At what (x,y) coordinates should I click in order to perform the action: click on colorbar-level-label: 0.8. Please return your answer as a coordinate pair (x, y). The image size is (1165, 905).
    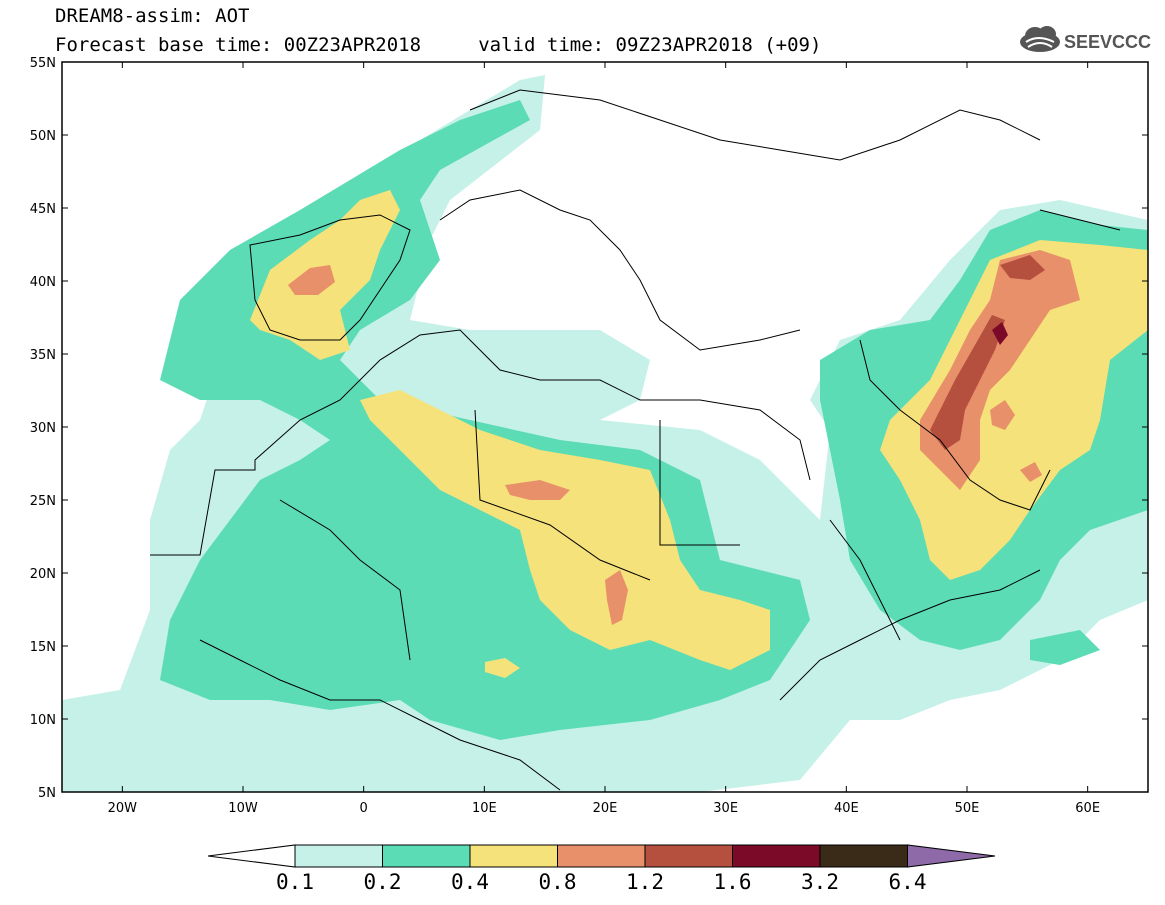
    Looking at the image, I should click on (558, 882).